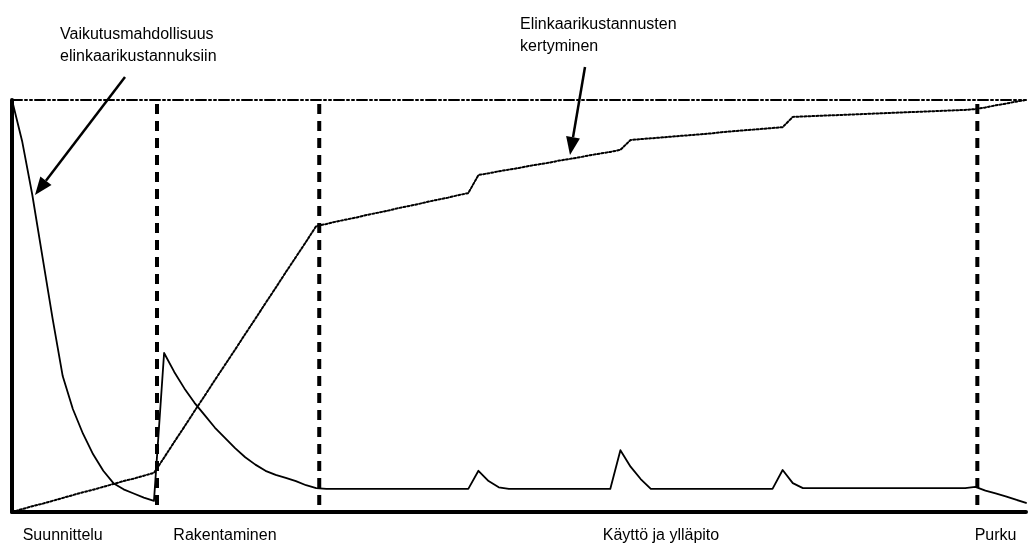 Image resolution: width=1029 pixels, height=555 pixels. I want to click on x-tick-label: Käyttö ja ylläpito, so click(661, 534).